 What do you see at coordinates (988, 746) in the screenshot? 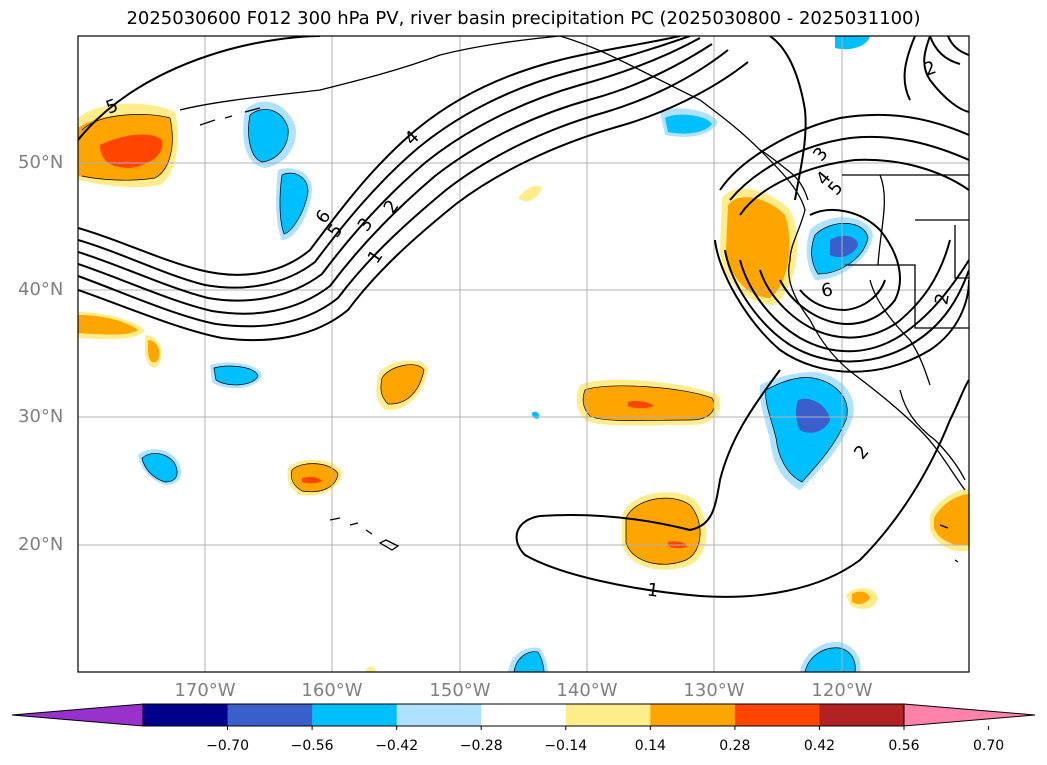
I see `colorbar-tick-label: 0.70` at bounding box center [988, 746].